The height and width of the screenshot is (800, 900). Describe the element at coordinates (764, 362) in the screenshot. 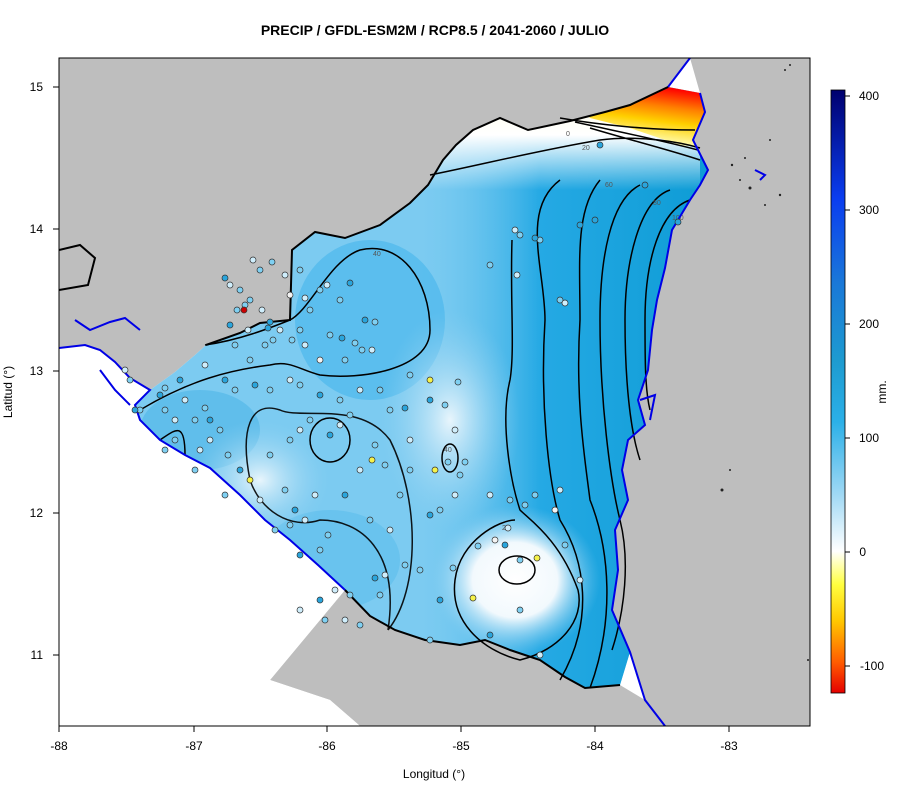

I see `islands` at that location.